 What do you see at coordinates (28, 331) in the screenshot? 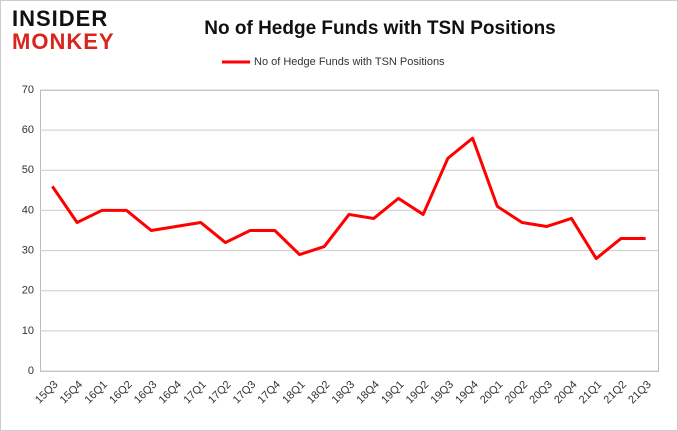
I see `y-tick-label: 10` at bounding box center [28, 331].